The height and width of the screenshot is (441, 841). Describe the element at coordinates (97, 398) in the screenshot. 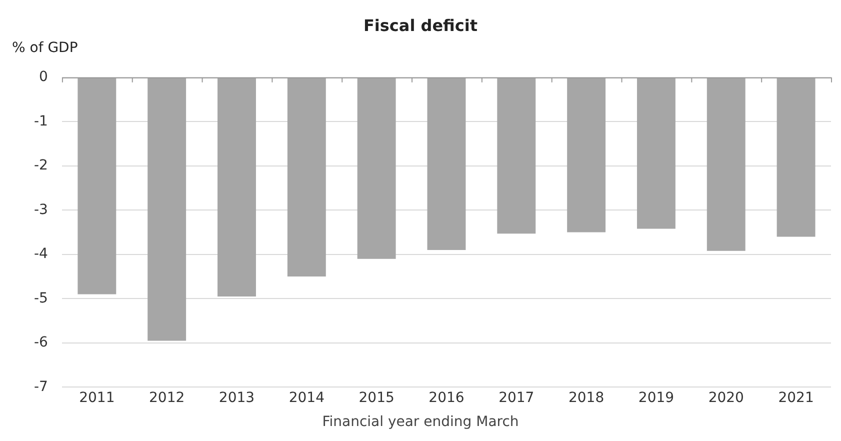

I see `x-tick-label: 2011` at that location.